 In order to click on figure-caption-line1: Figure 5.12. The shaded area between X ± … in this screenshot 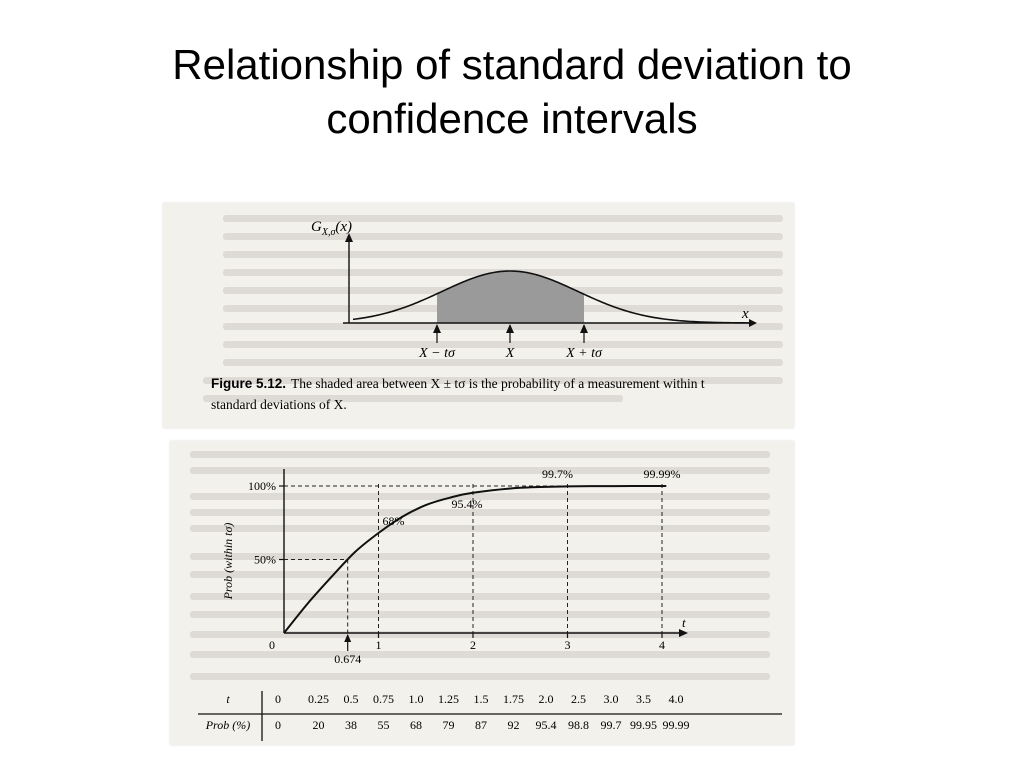, I will do `click(458, 383)`.